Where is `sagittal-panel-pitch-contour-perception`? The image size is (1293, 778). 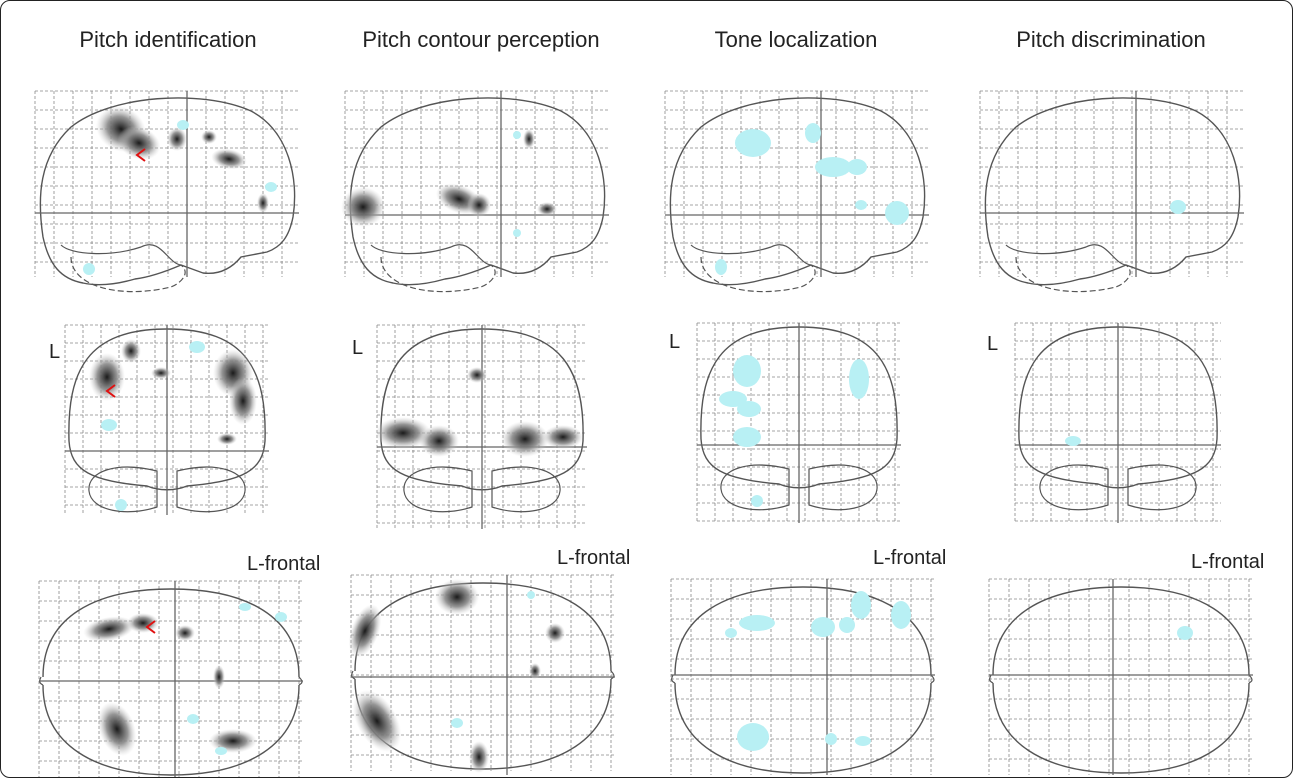
sagittal-panel-pitch-contour-perception is located at coordinates (477, 196).